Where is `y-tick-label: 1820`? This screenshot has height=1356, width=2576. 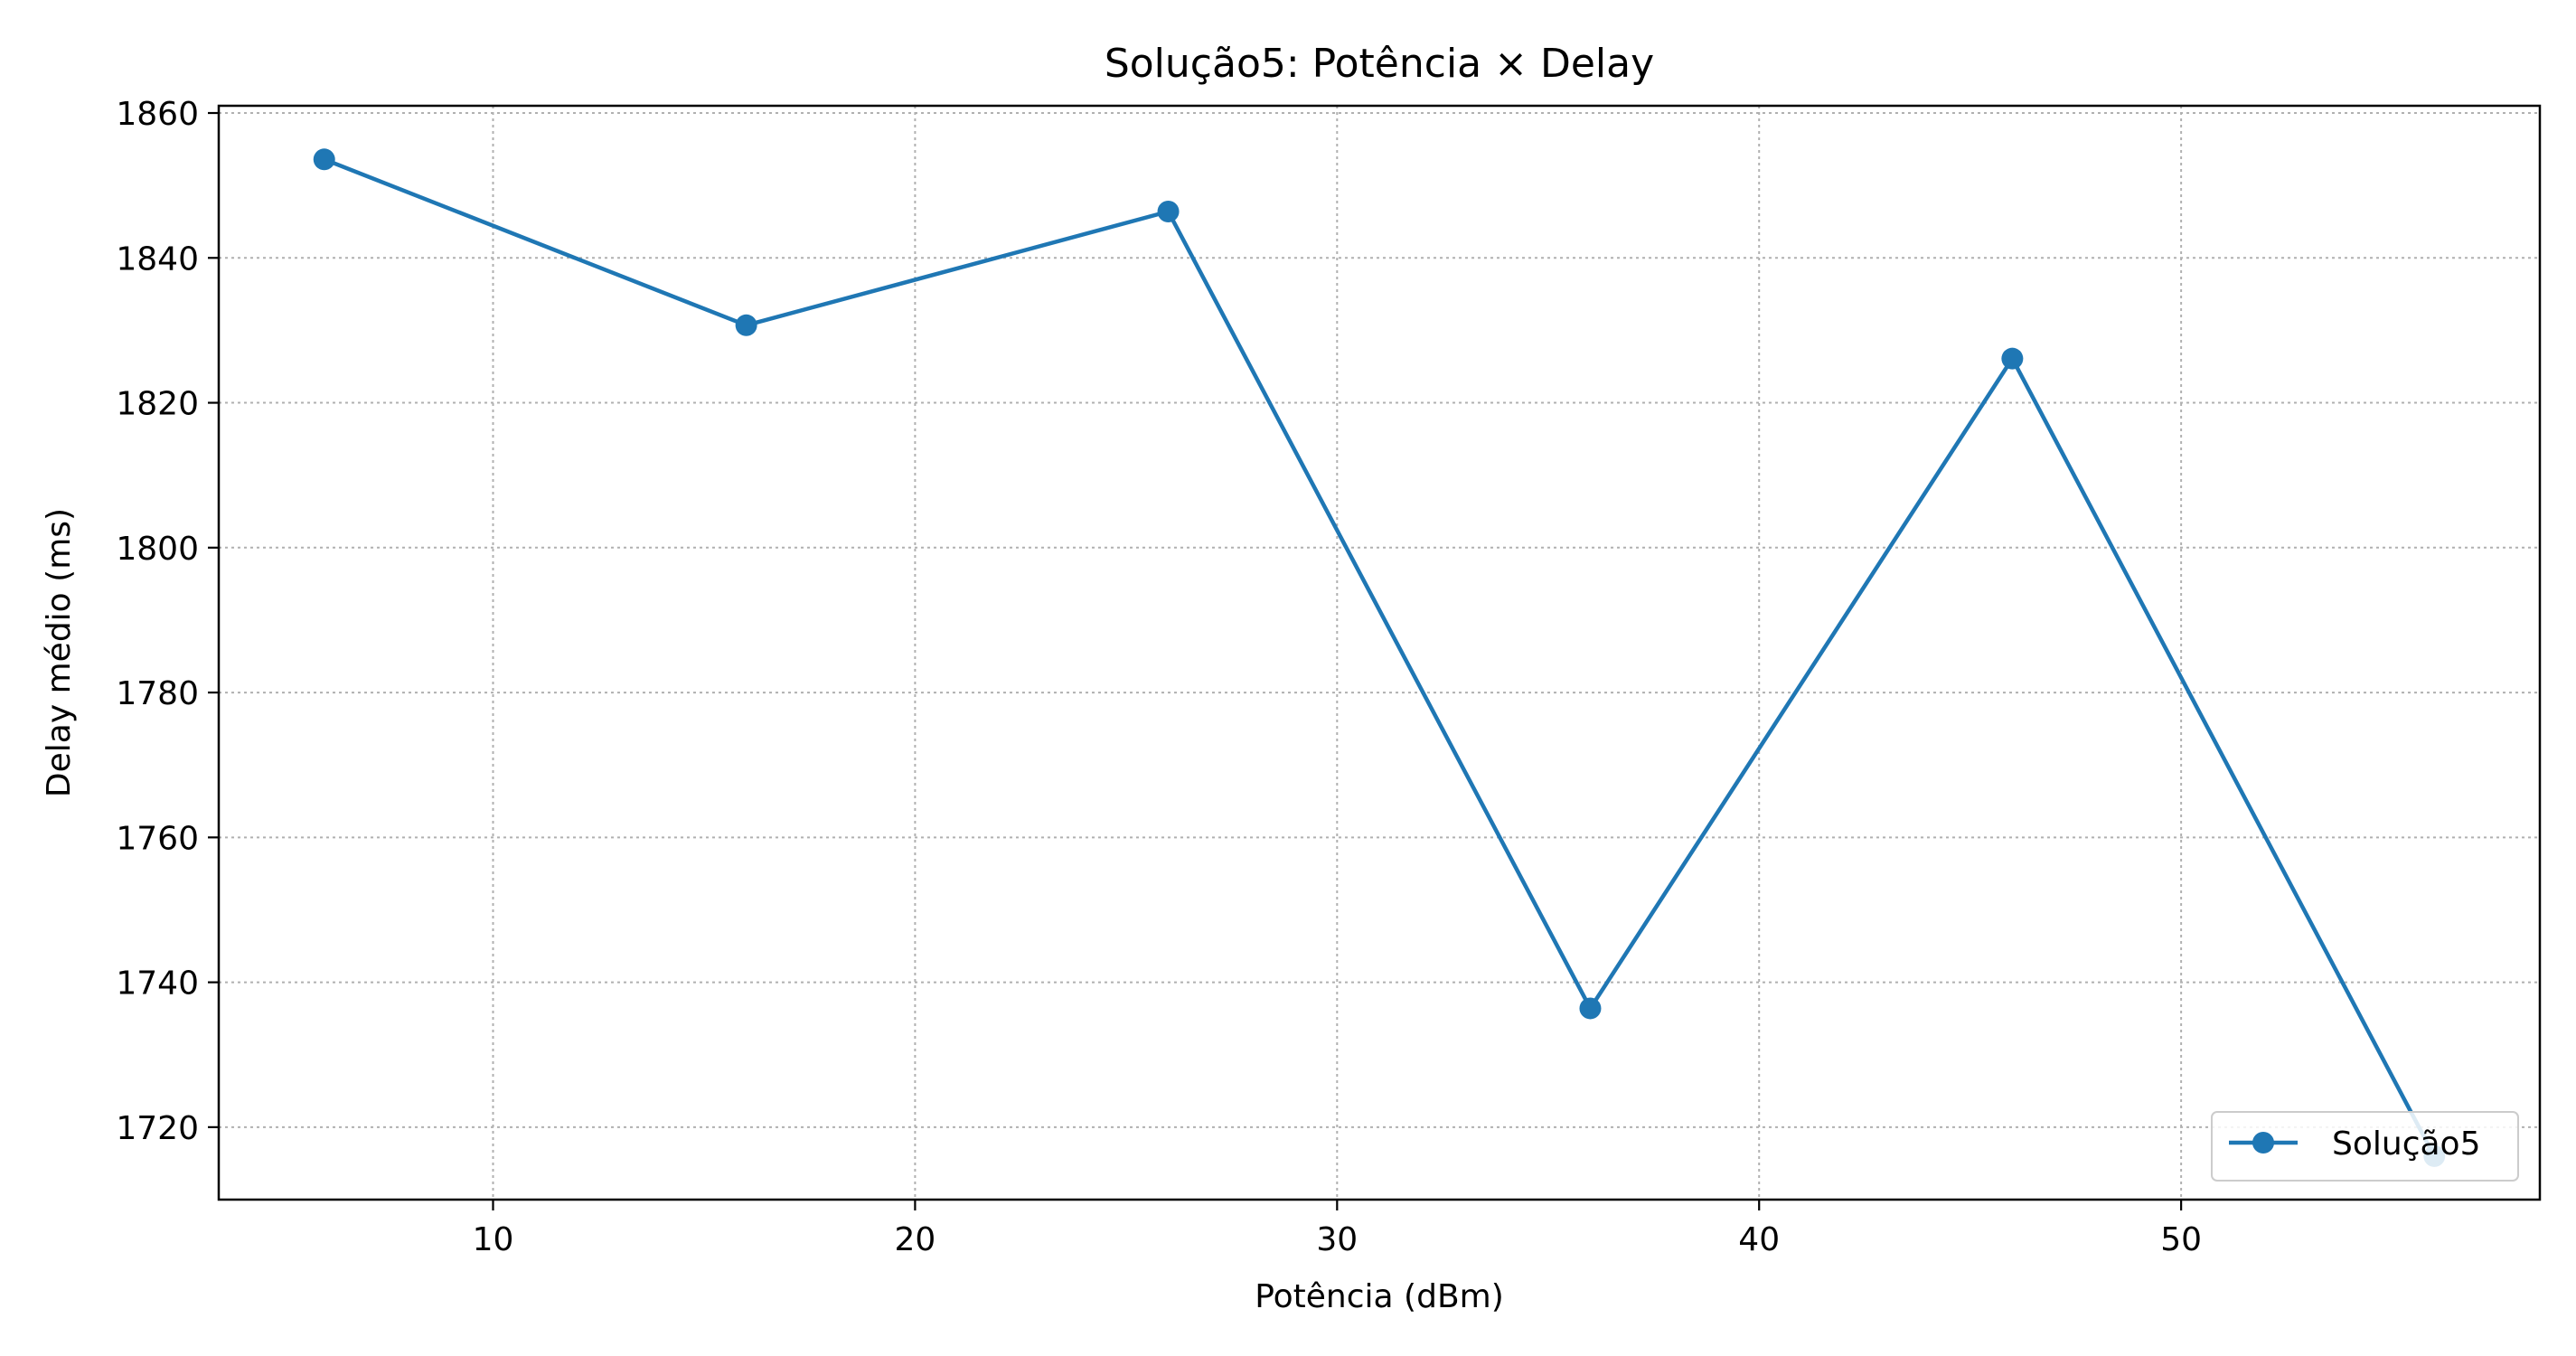
y-tick-label: 1820 is located at coordinates (158, 404).